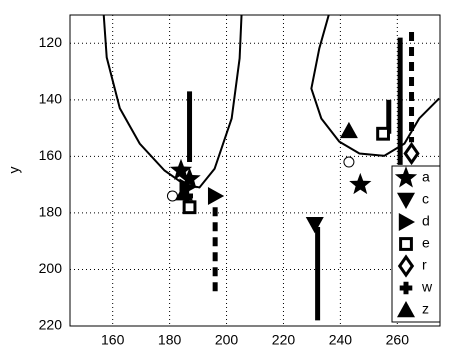 The height and width of the screenshot is (361, 474). What do you see at coordinates (51, 268) in the screenshot?
I see `y-tick-label: 200` at bounding box center [51, 268].